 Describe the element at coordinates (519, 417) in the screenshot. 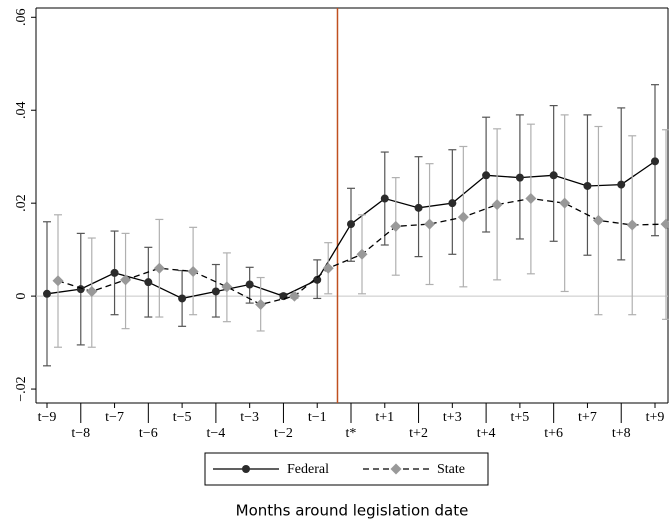

I see `x-tick-label: t+5` at that location.